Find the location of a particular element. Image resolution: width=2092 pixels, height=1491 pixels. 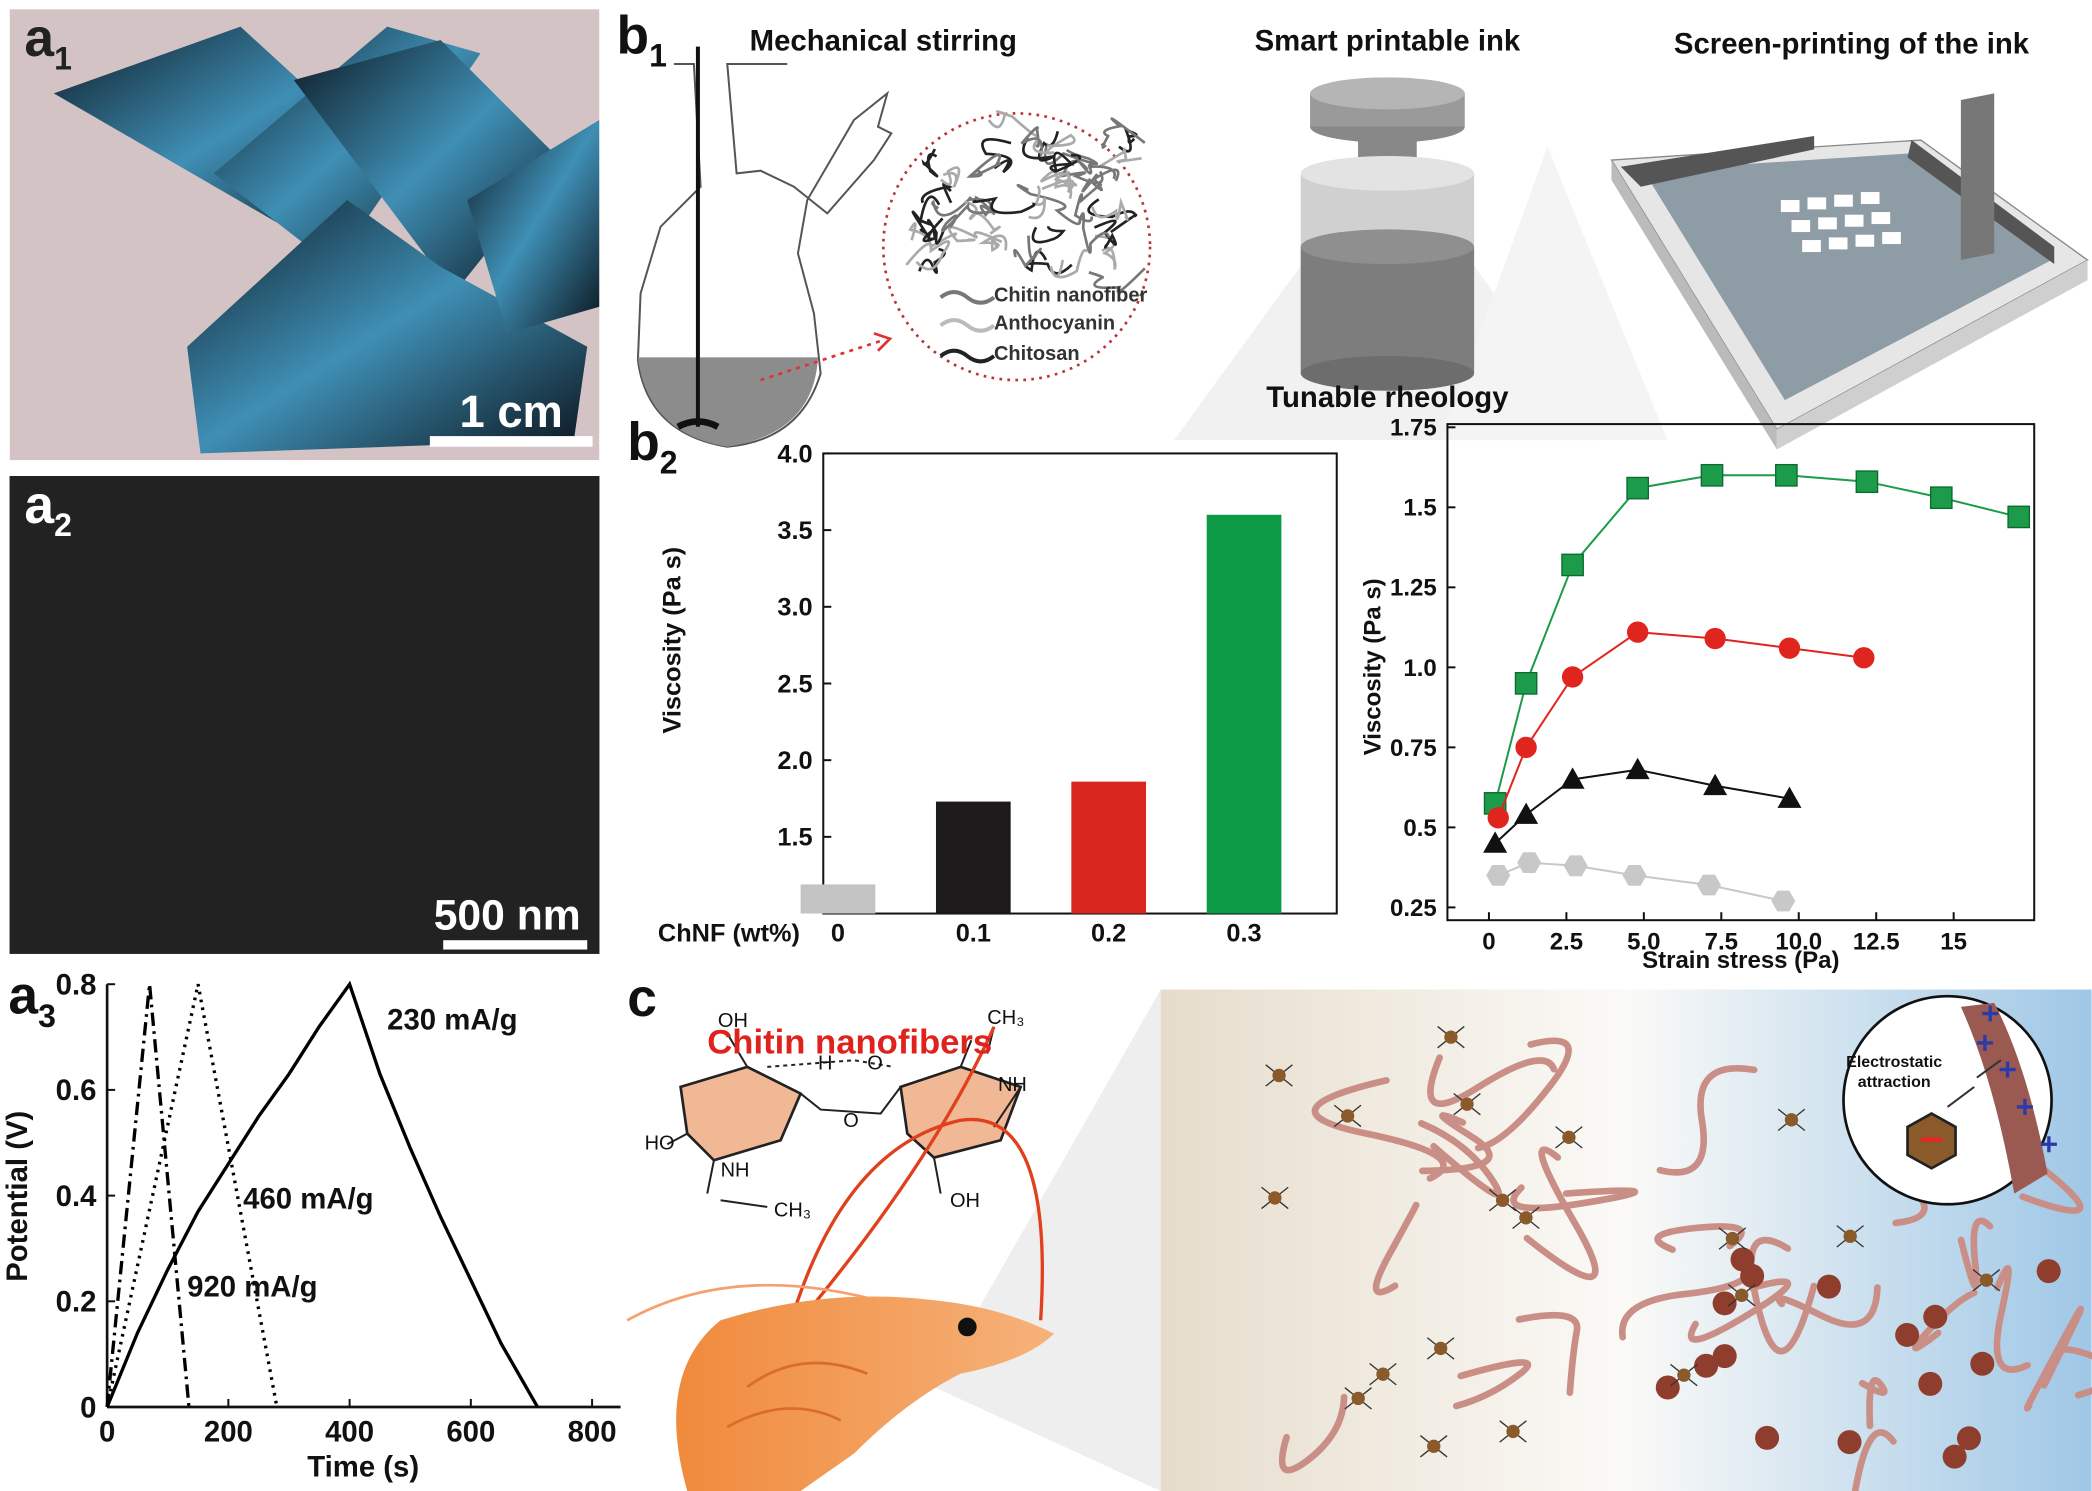

x-tick-label: 15 is located at coordinates (1953, 942).